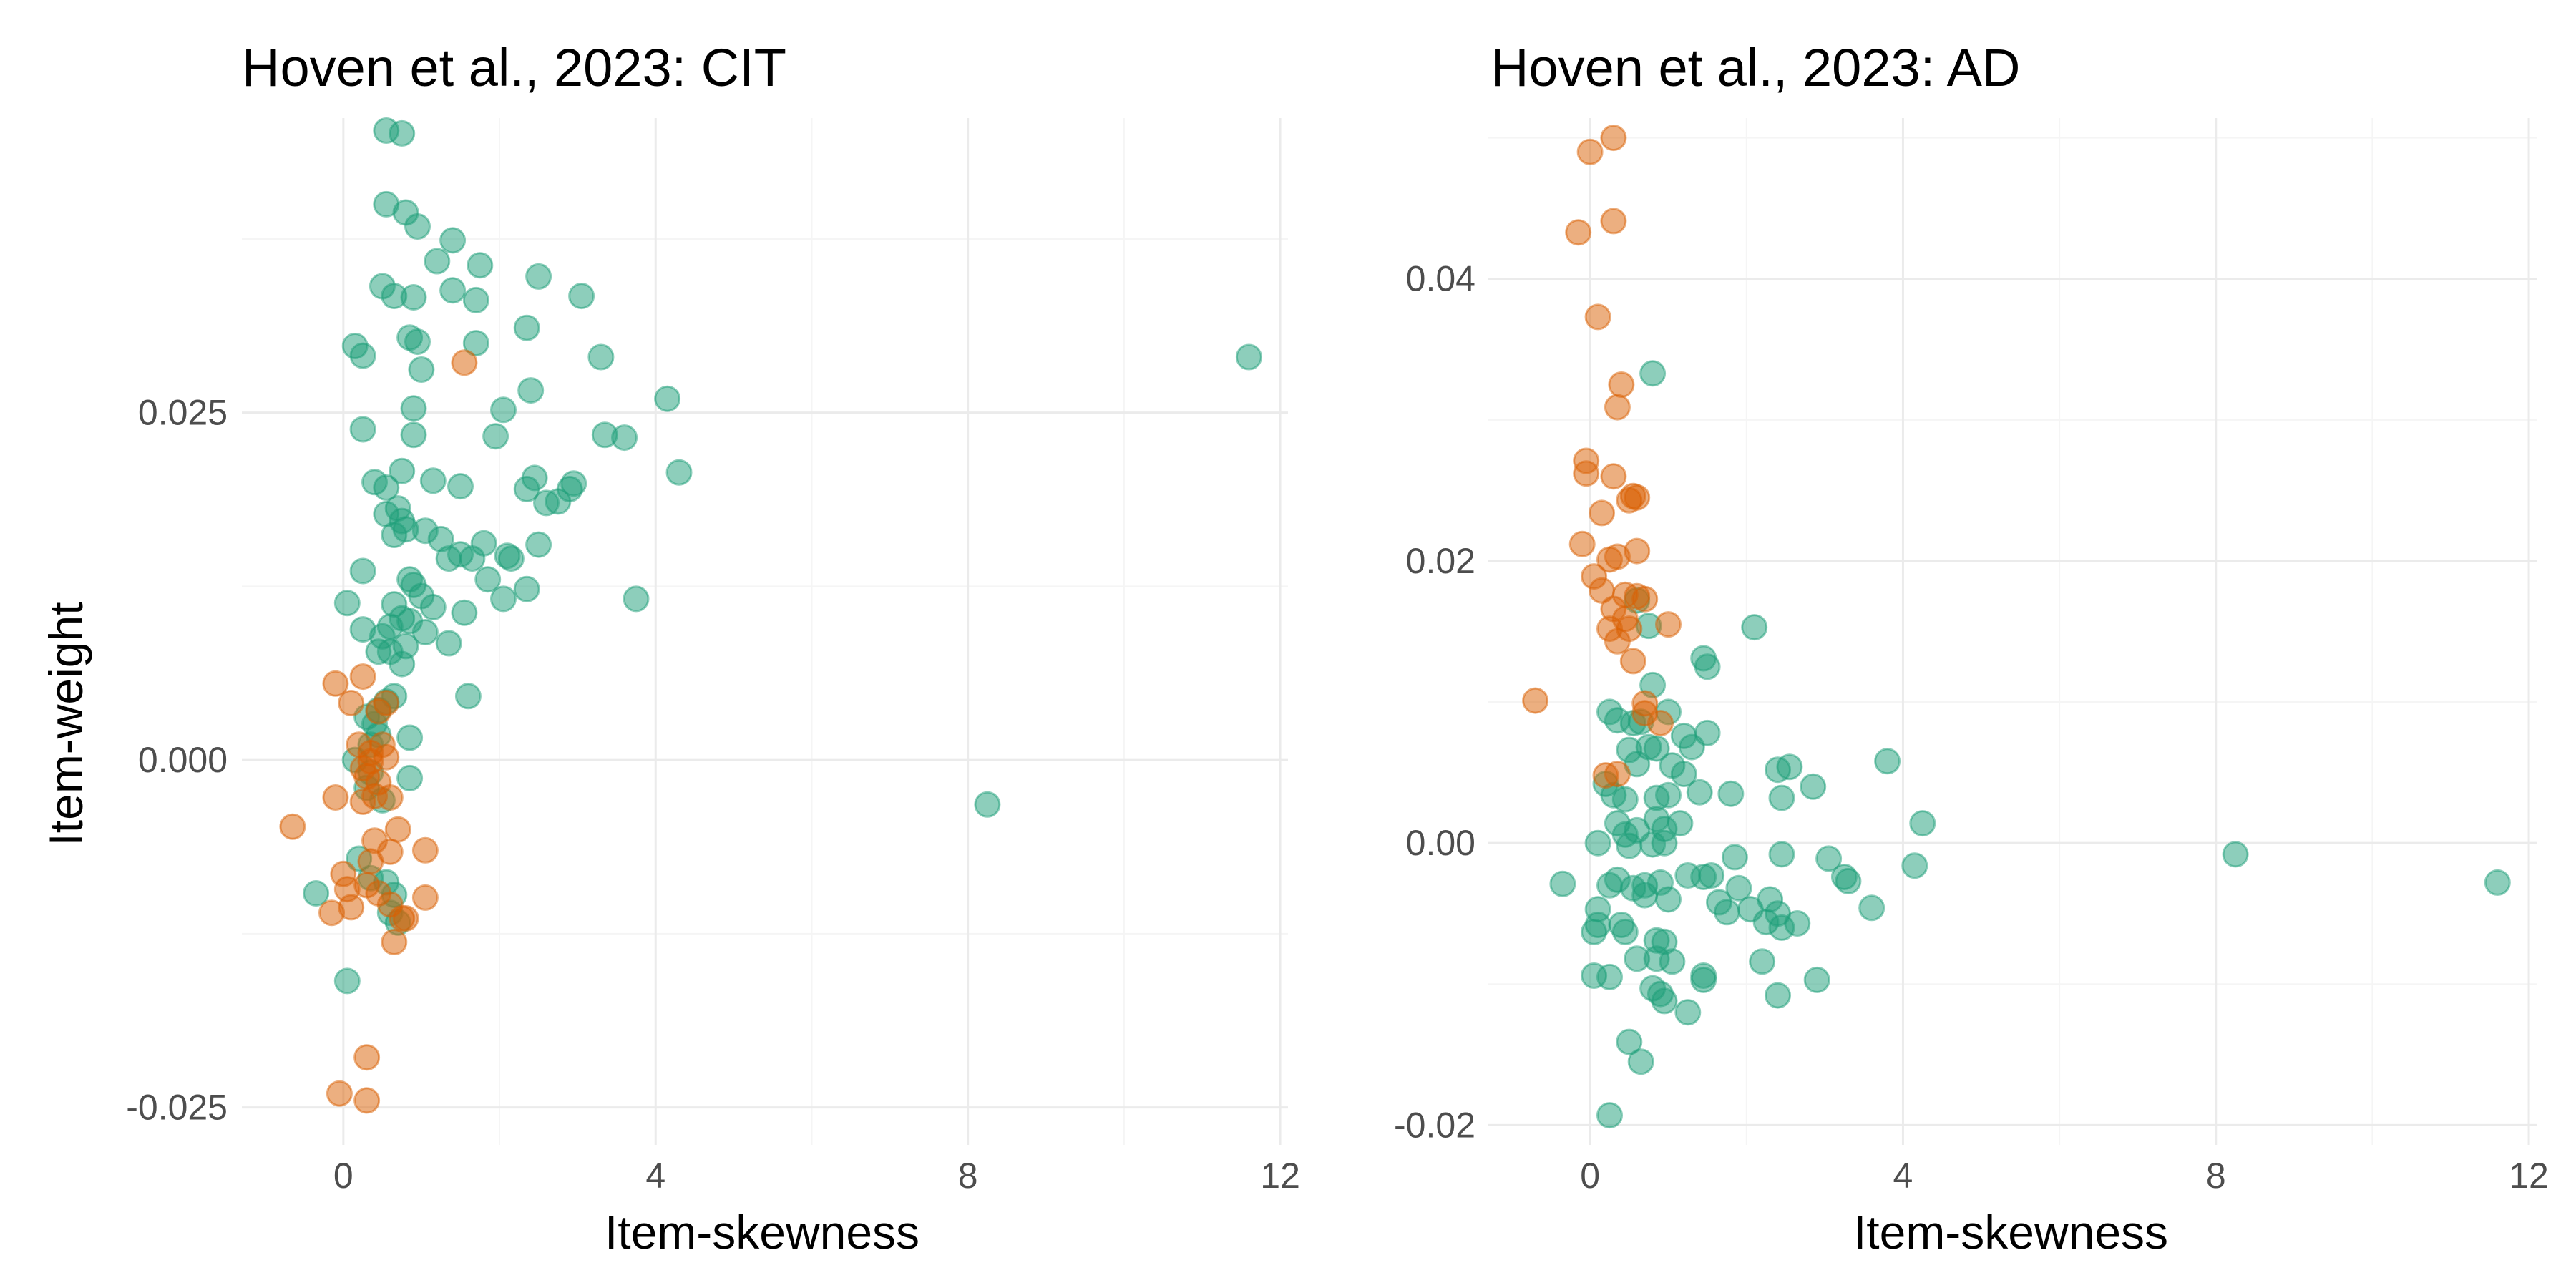  Describe the element at coordinates (1434, 1125) in the screenshot. I see `panel-ad-y-tick-label-0: -0.02` at that location.